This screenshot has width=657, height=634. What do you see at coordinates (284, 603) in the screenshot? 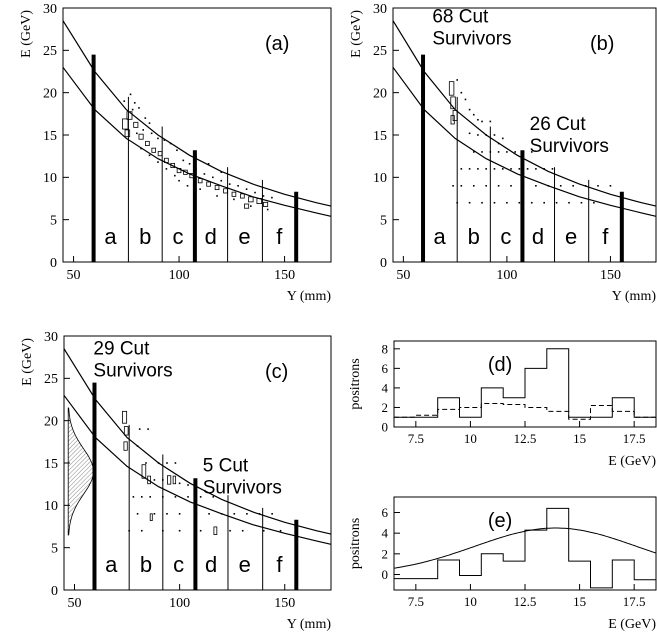
I see `x-tick-label: 150` at bounding box center [284, 603].